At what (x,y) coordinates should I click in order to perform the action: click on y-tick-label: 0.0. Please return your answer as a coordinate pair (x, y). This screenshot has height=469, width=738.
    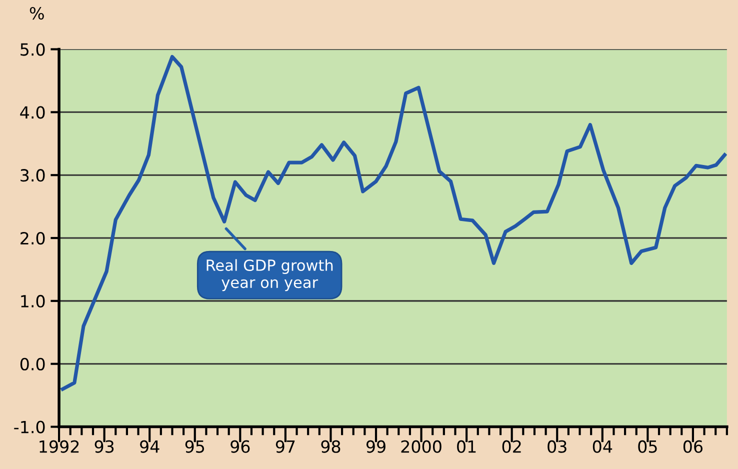
    Looking at the image, I should click on (32, 364).